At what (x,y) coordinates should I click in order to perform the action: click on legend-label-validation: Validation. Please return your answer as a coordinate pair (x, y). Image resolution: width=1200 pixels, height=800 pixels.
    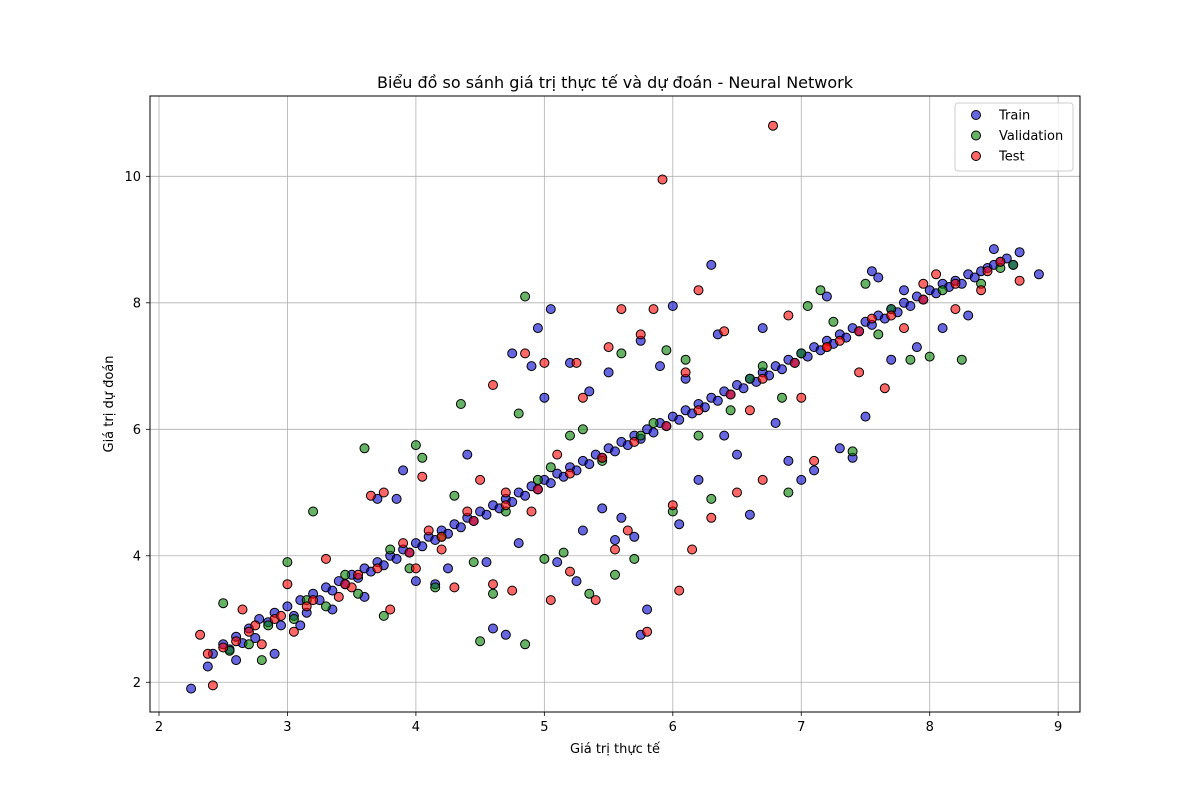
    Looking at the image, I should click on (1031, 136).